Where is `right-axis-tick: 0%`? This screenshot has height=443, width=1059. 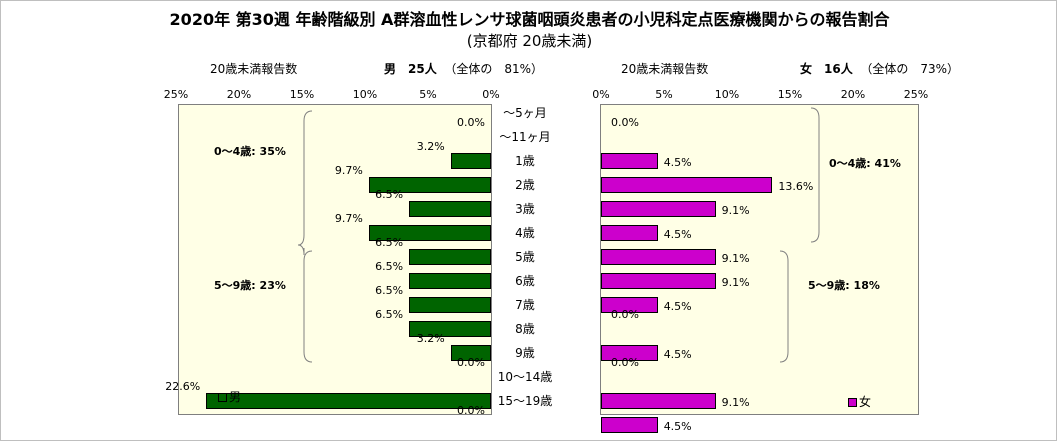
right-axis-tick: 0% is located at coordinates (601, 94).